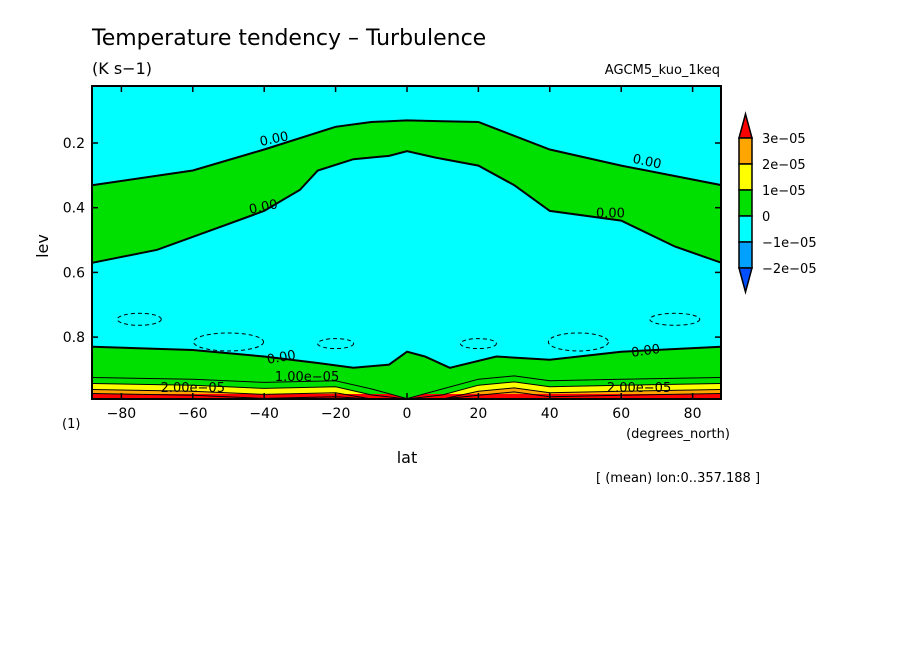  I want to click on contour-label: 1.00e−05, so click(307, 377).